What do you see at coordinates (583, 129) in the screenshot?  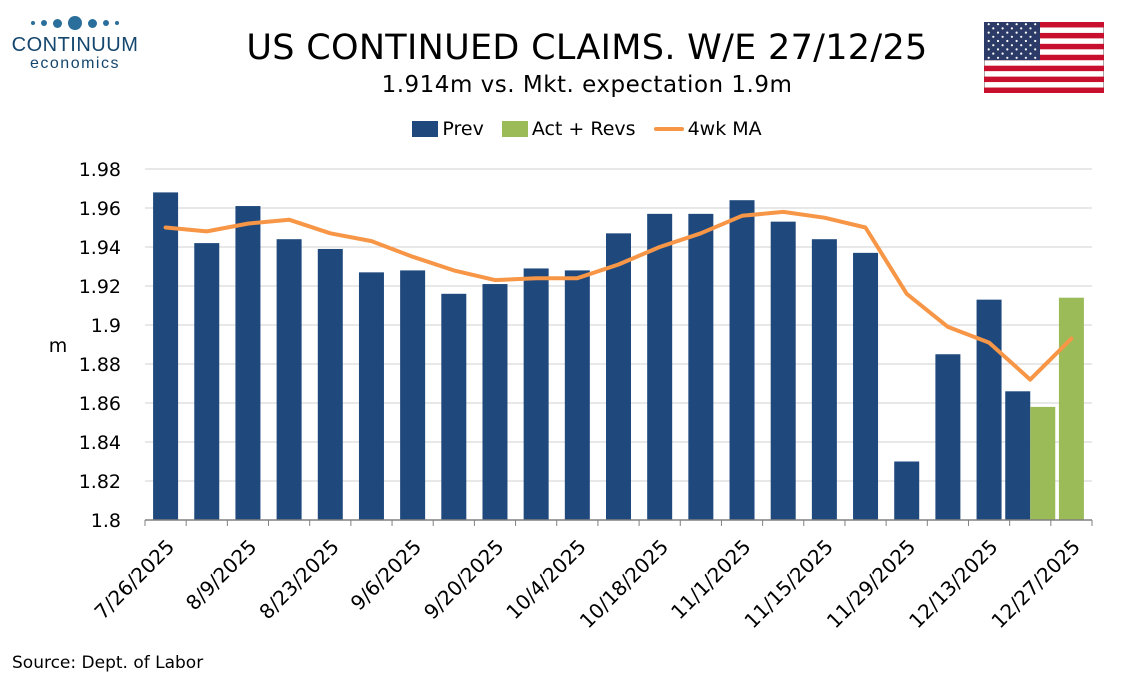 I see `legend-label-act: Act + Revs` at bounding box center [583, 129].